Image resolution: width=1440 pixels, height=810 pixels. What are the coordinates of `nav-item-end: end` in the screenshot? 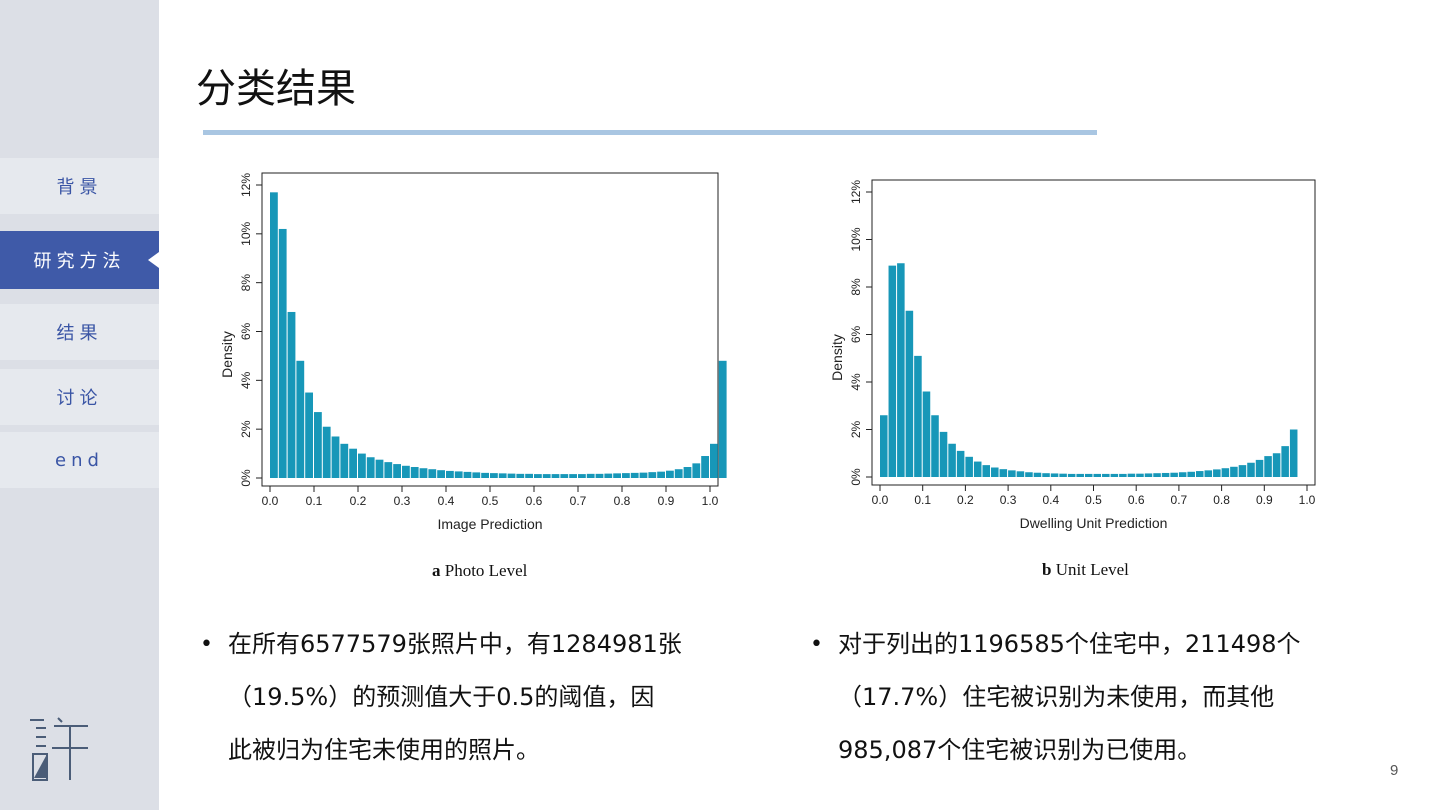 It's located at (79, 460).